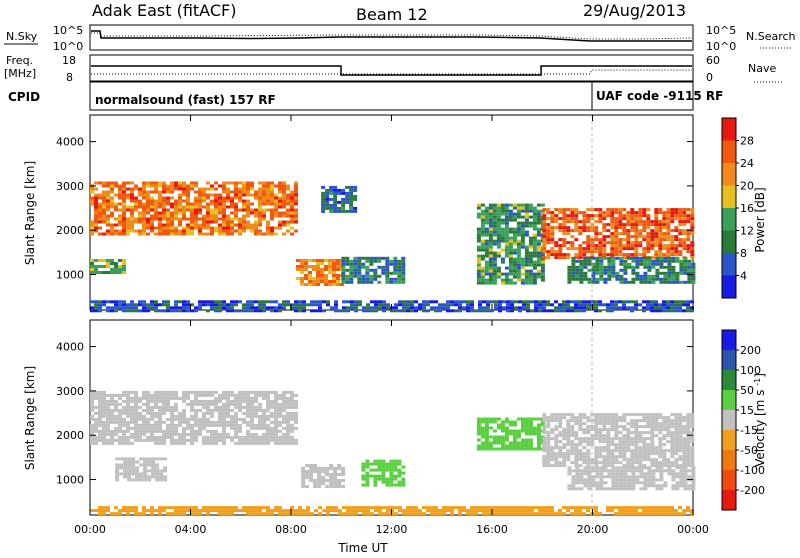 This screenshot has width=800, height=558. What do you see at coordinates (721, 46) in the screenshot?
I see `nsearch-tick-bottom: 10^0` at bounding box center [721, 46].